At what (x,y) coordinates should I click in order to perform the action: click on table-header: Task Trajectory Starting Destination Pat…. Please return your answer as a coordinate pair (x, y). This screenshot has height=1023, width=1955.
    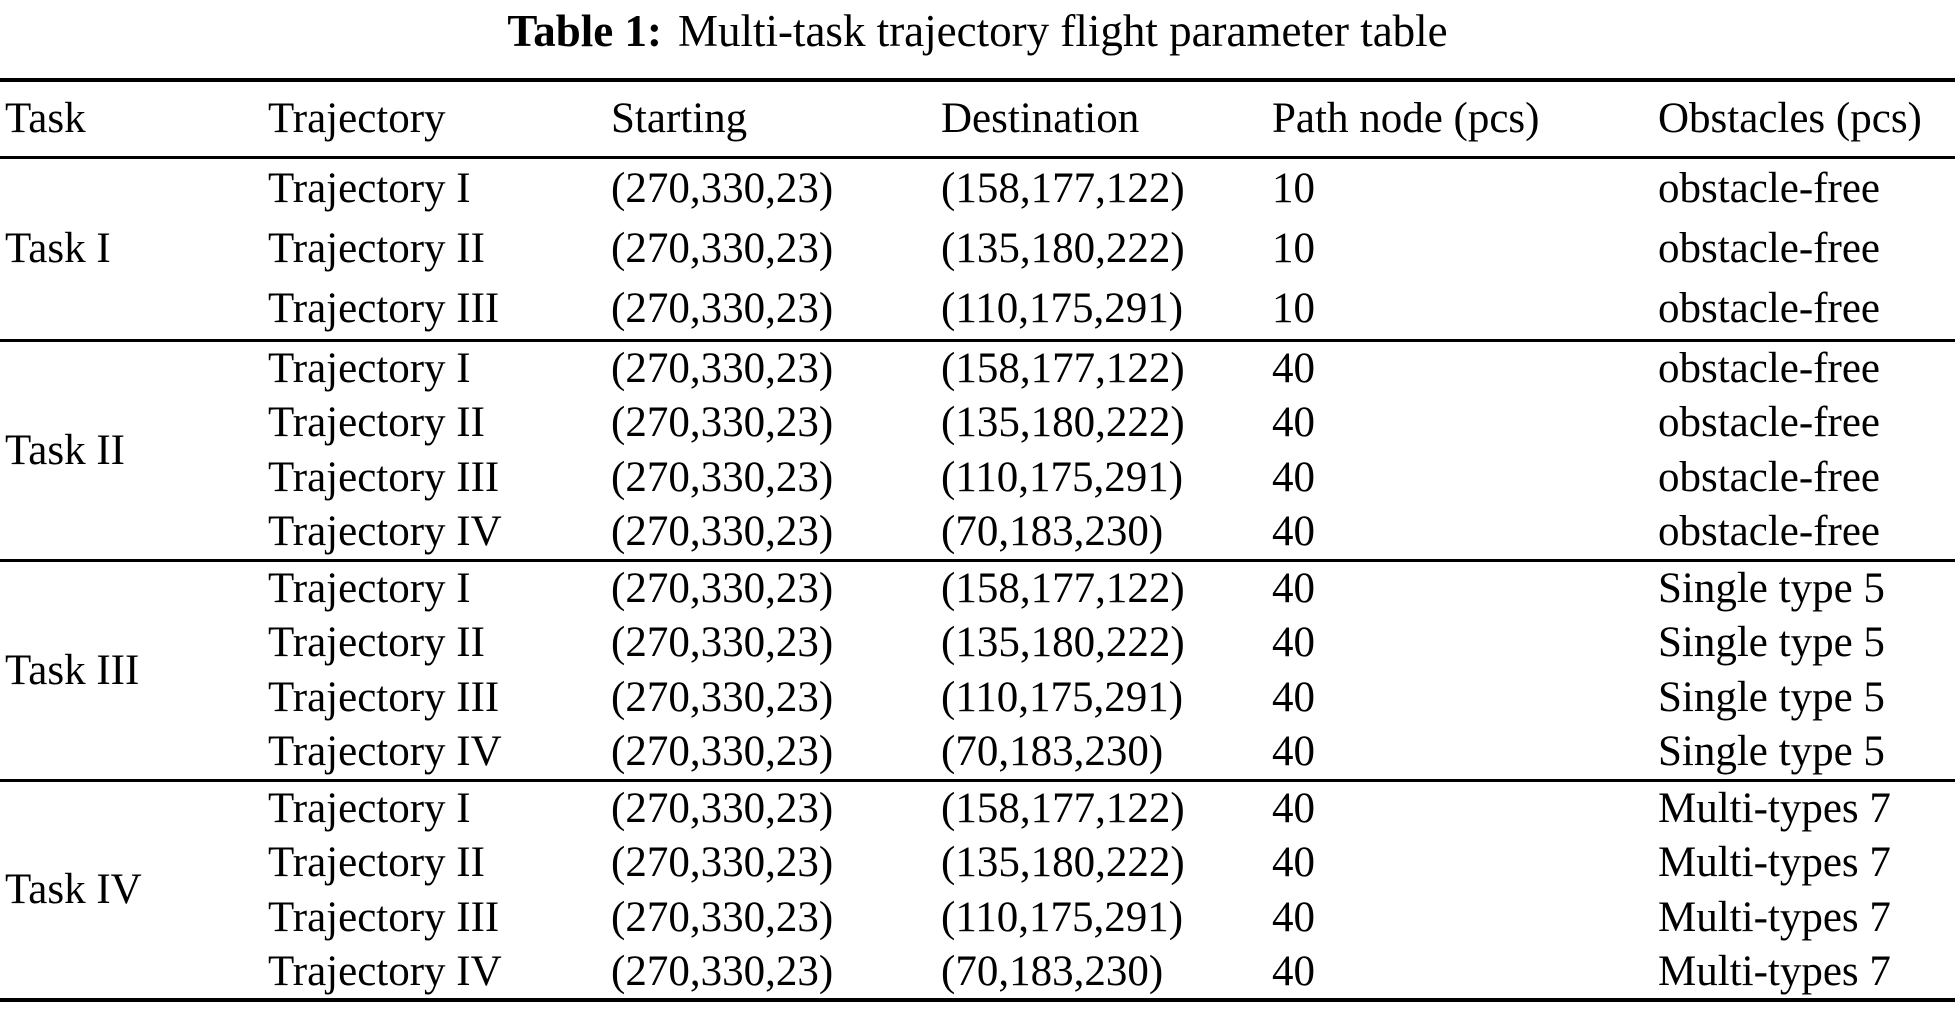
    Looking at the image, I should click on (977, 118).